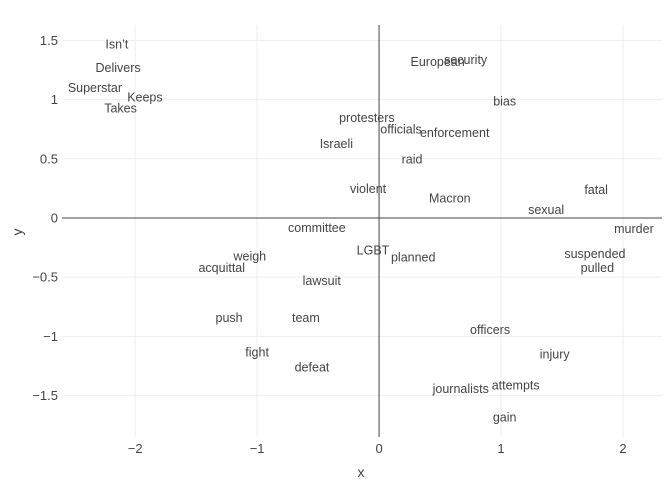  I want to click on x-tick-labels: −2 −1 0 1 2, so click(377, 448).